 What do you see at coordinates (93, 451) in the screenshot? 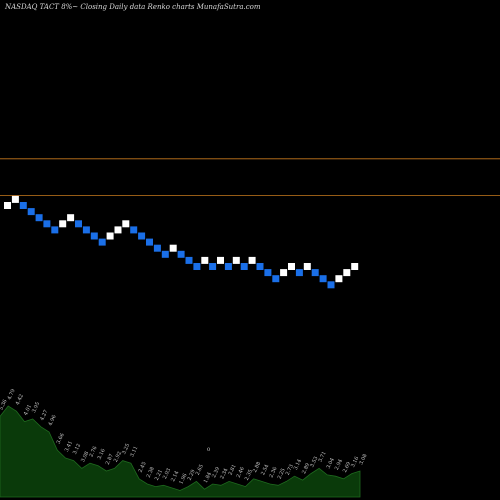
I see `volume-label-11: 2.76` at bounding box center [93, 451].